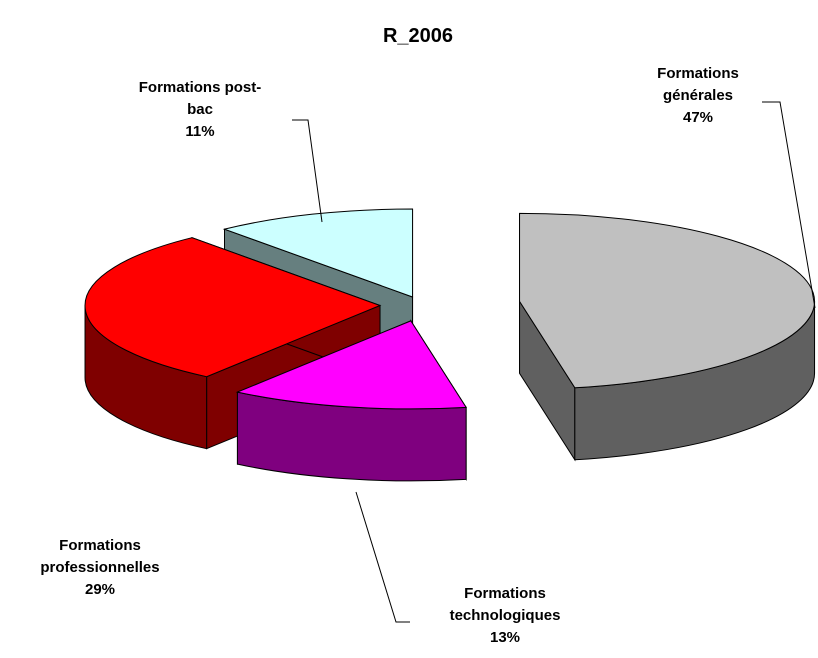 This screenshot has height=658, width=818. Describe the element at coordinates (100, 589) in the screenshot. I see `value-label: 29%` at that location.